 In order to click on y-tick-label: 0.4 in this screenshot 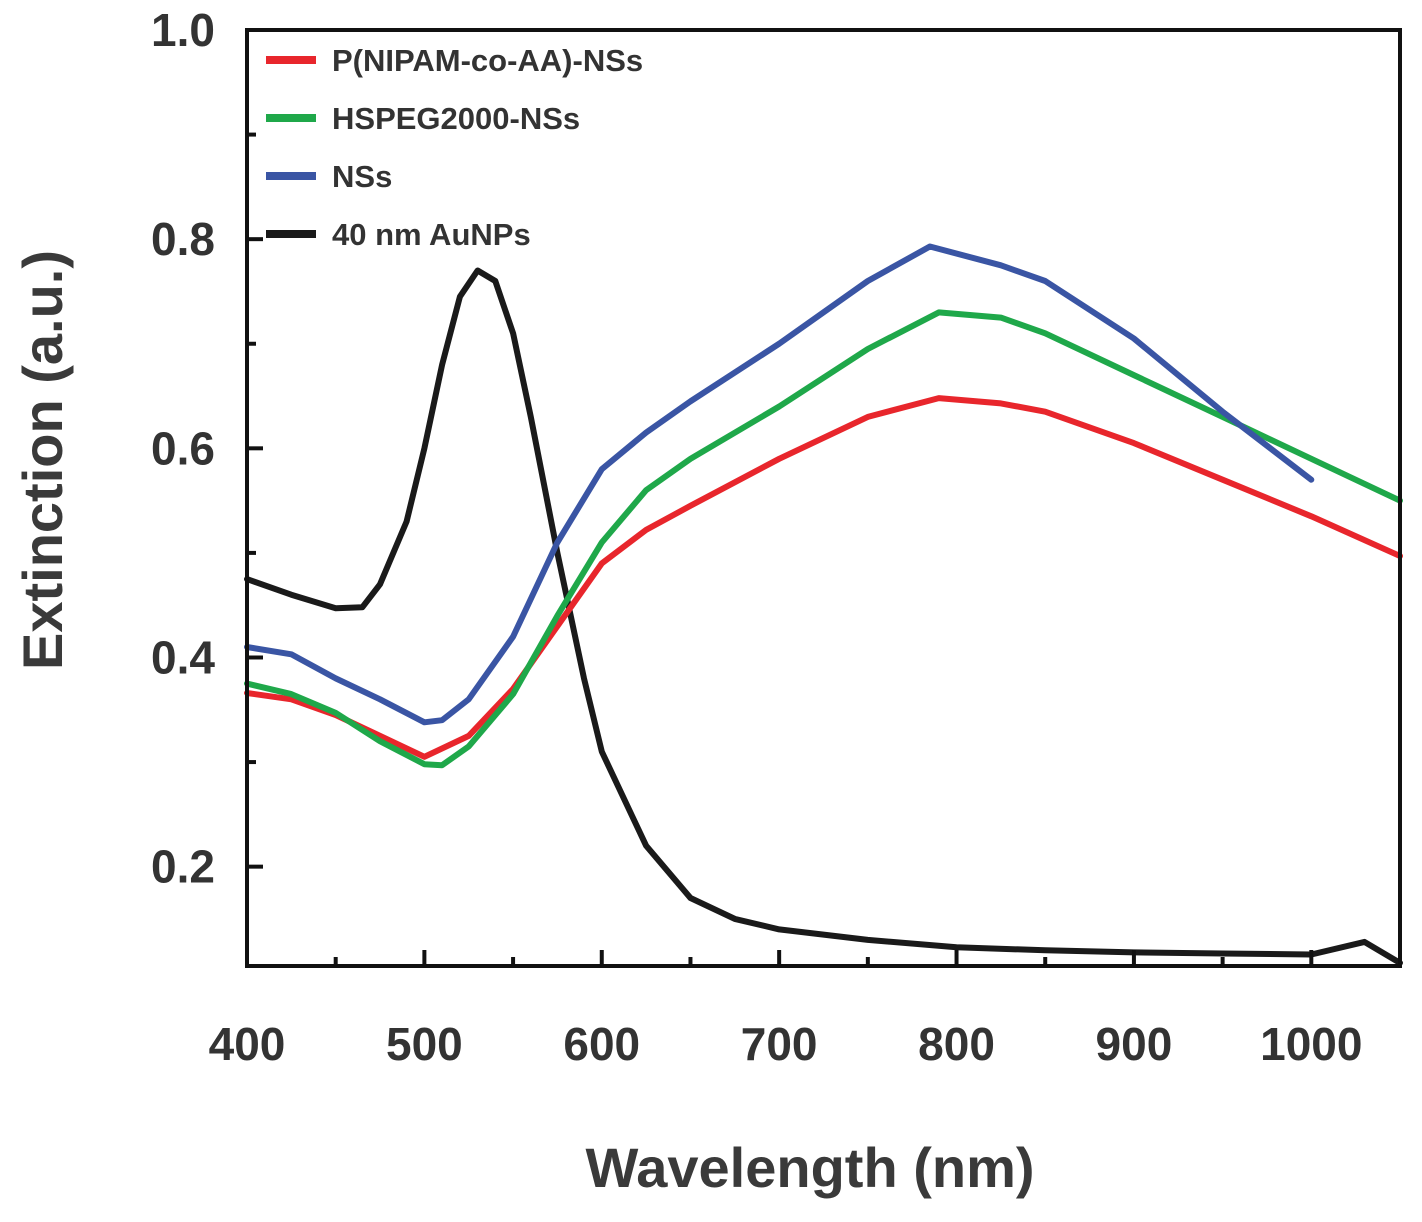, I will do `click(183, 657)`.